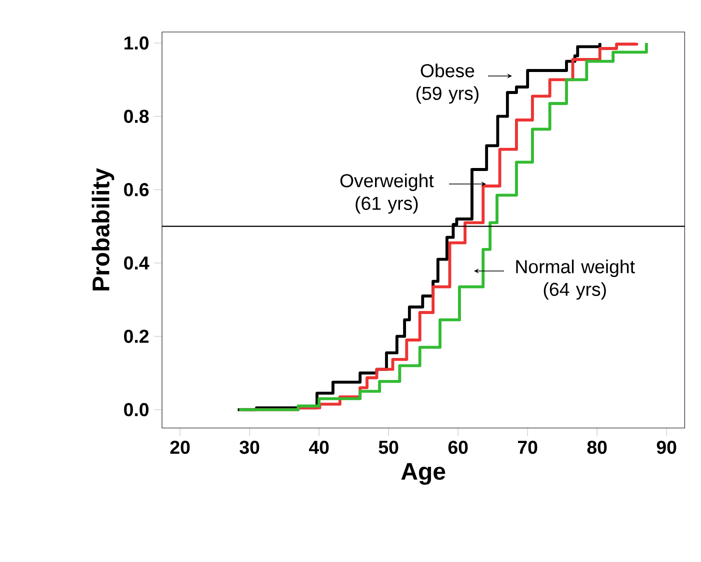  What do you see at coordinates (423, 474) in the screenshot?
I see `x-axis-title: Age` at bounding box center [423, 474].